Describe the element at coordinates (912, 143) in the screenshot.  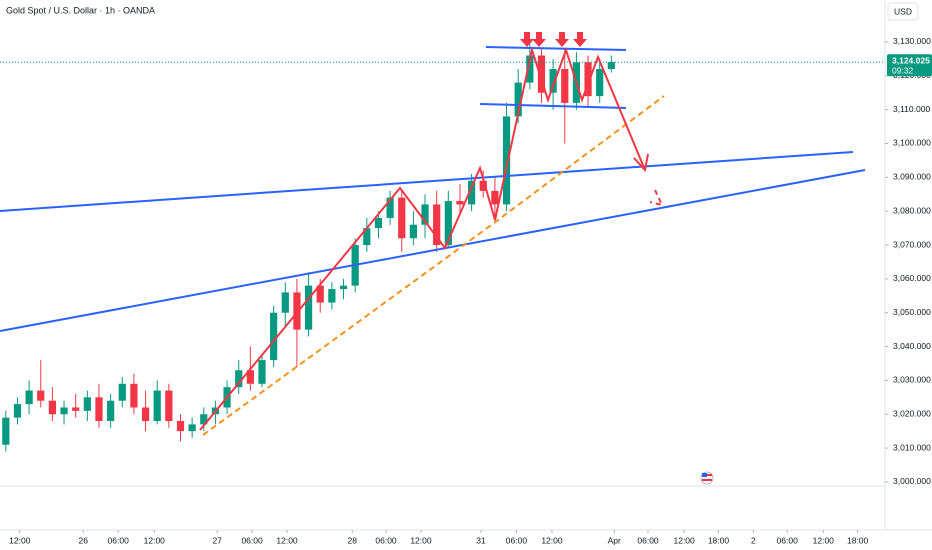
I see `y-tick-label: 3,100.000` at that location.